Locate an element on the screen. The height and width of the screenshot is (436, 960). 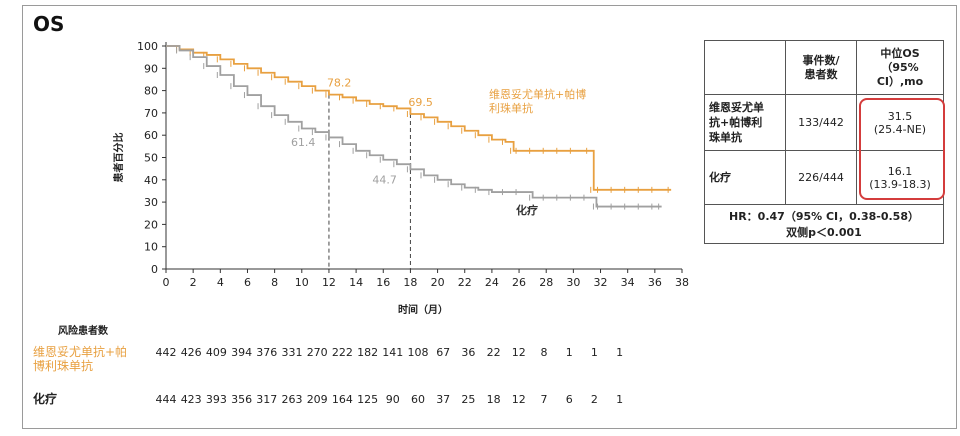
y-tick-label: 80 is located at coordinates (151, 91).